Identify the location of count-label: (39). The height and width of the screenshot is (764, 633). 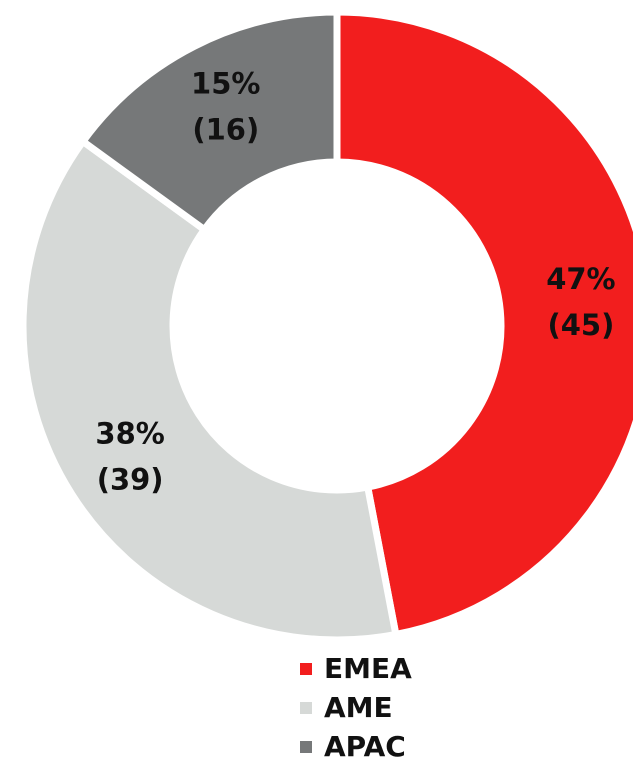
(130, 479).